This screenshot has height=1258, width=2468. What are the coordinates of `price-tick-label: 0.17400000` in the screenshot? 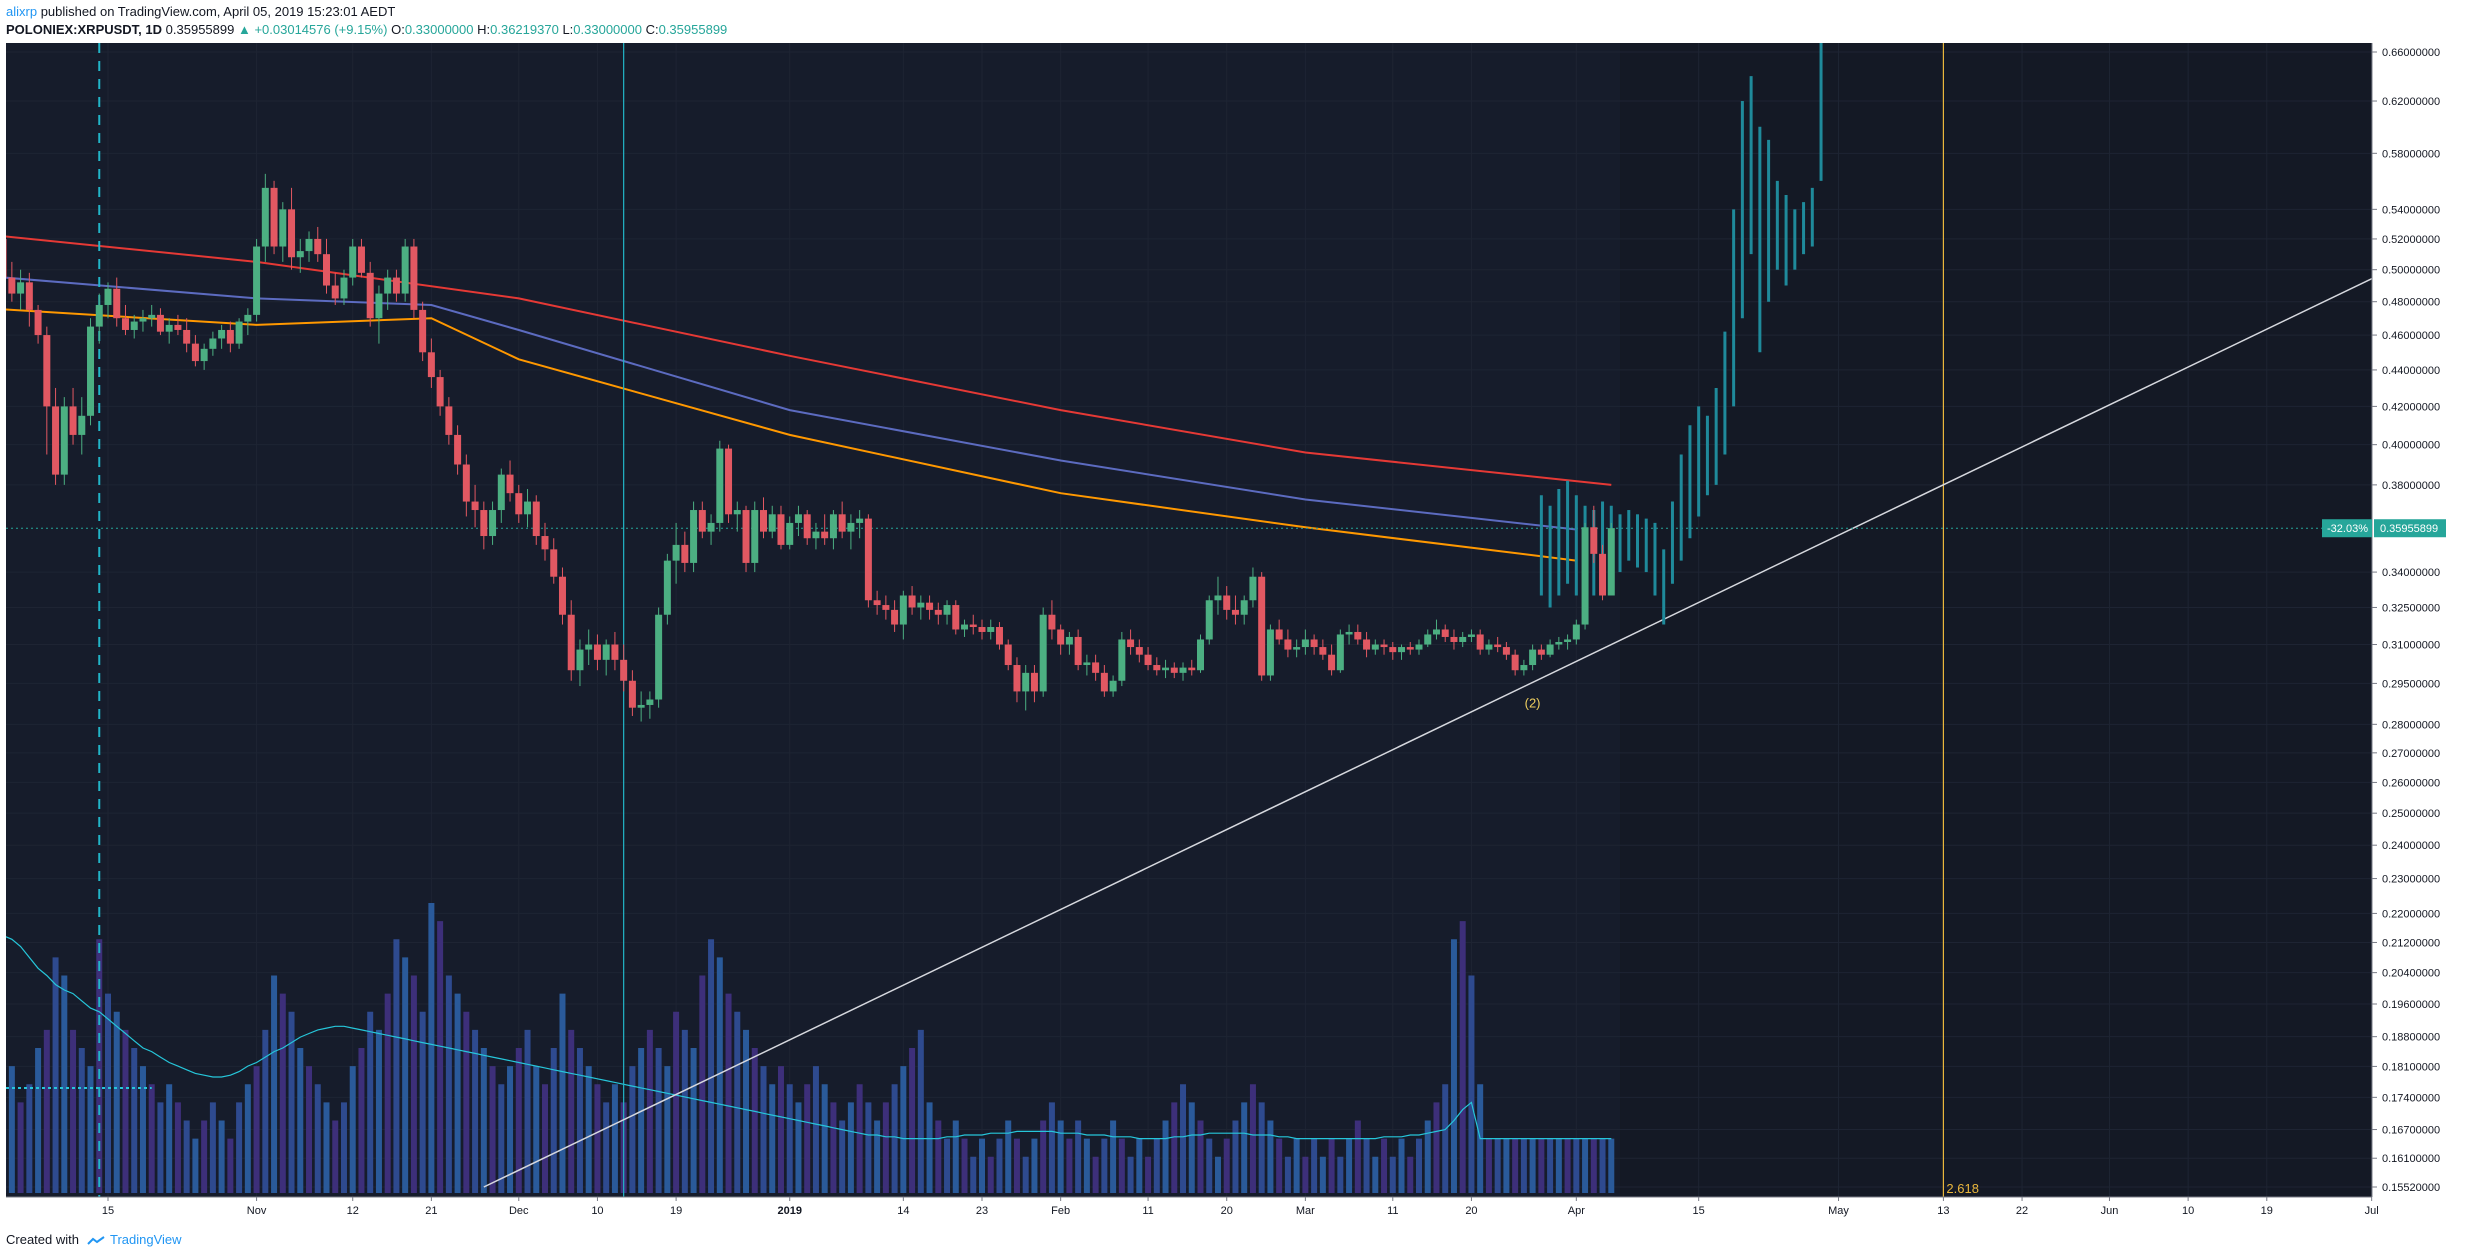 It's located at (2411, 1098).